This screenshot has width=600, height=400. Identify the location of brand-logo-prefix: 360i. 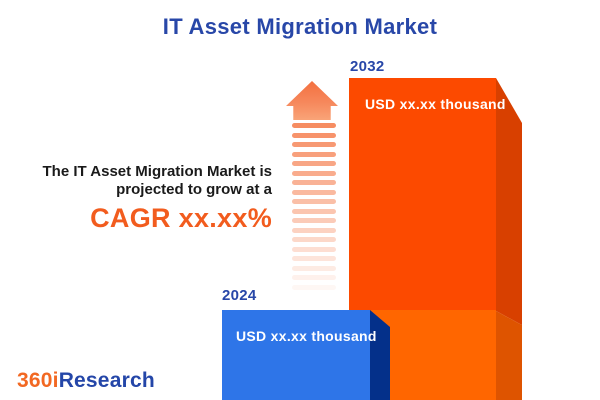
(38, 380).